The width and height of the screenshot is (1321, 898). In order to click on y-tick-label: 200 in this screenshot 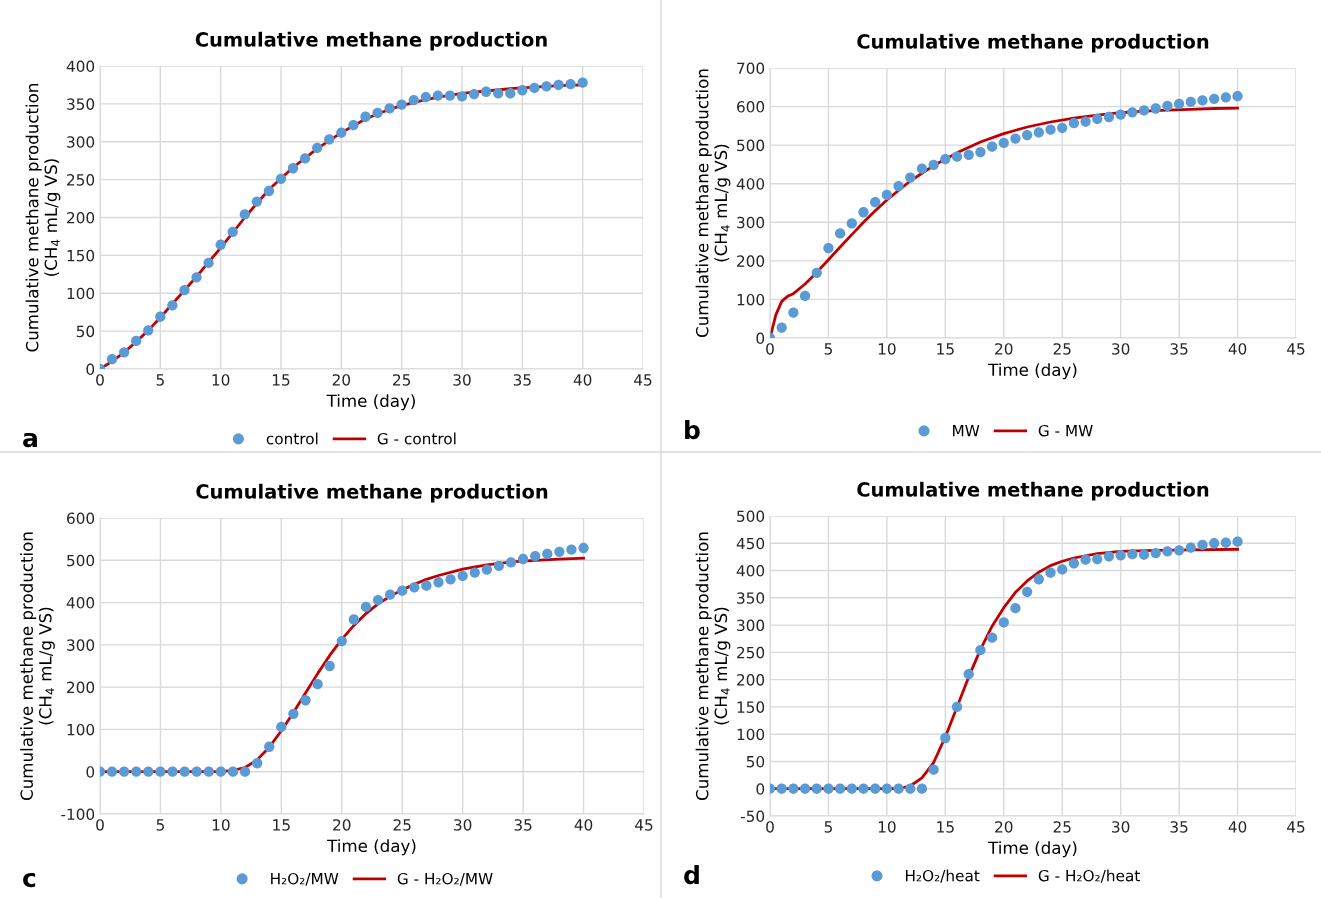, I will do `click(81, 687)`.